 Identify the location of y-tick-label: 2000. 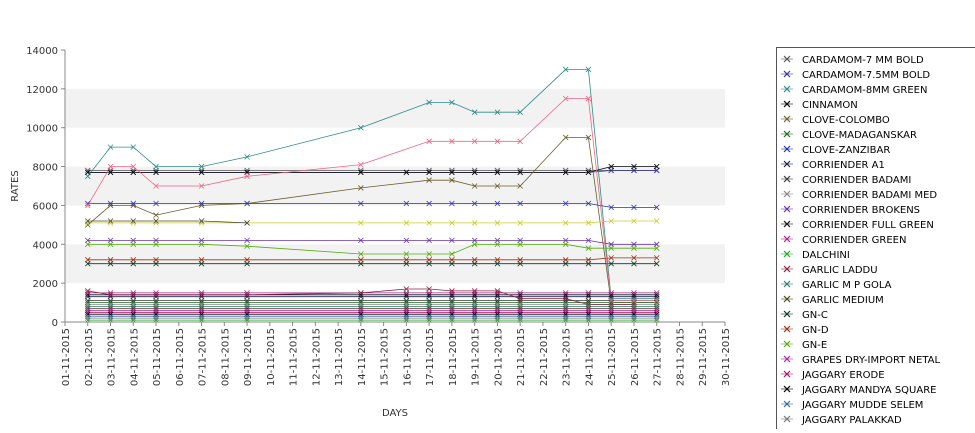
(45, 284).